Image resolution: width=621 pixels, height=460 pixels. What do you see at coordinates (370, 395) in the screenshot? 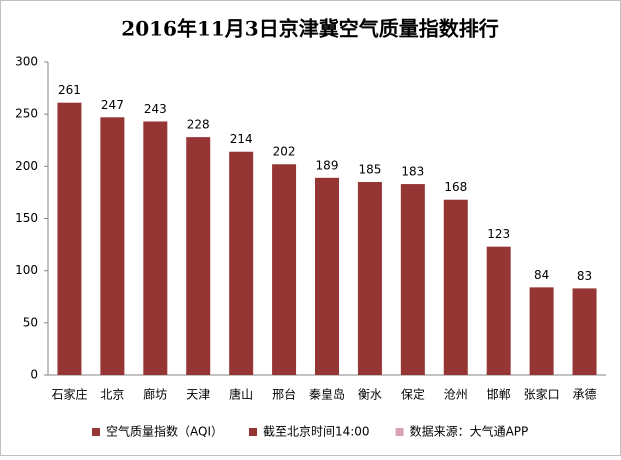
I see `x-tick-label: 衡水` at bounding box center [370, 395].